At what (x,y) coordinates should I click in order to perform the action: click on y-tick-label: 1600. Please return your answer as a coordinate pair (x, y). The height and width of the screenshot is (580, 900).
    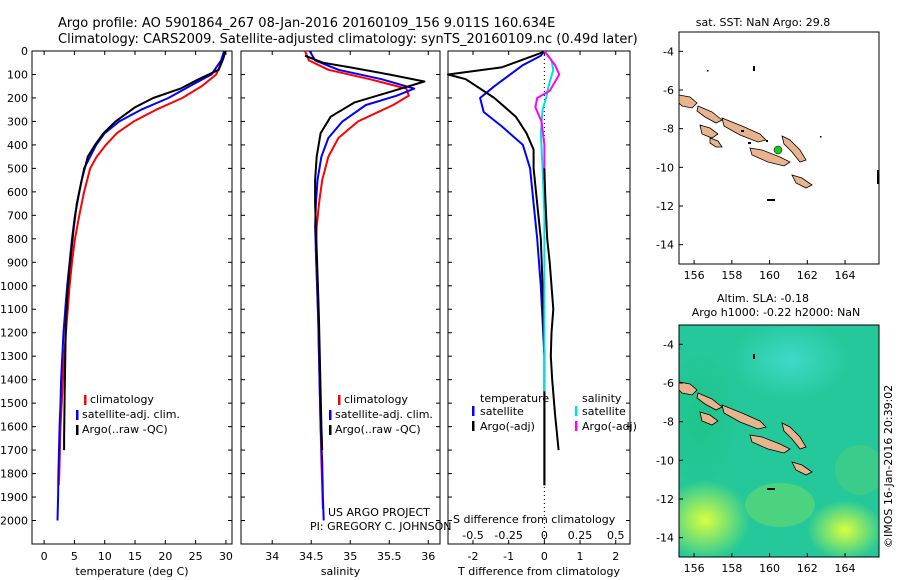
    Looking at the image, I should click on (14, 427).